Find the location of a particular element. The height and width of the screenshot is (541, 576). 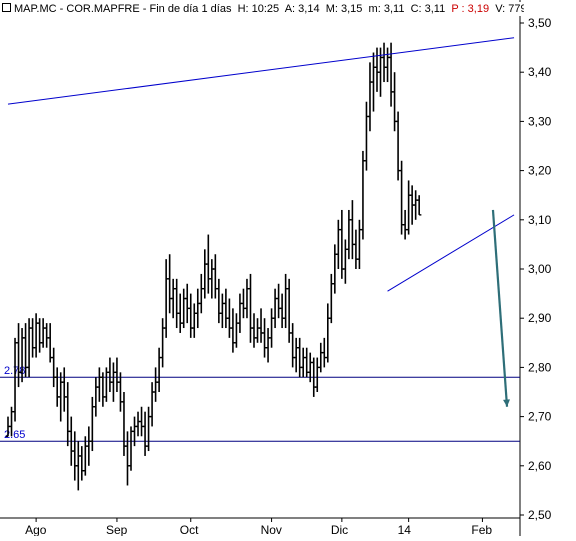

a-label: A: is located at coordinates (290, 9).